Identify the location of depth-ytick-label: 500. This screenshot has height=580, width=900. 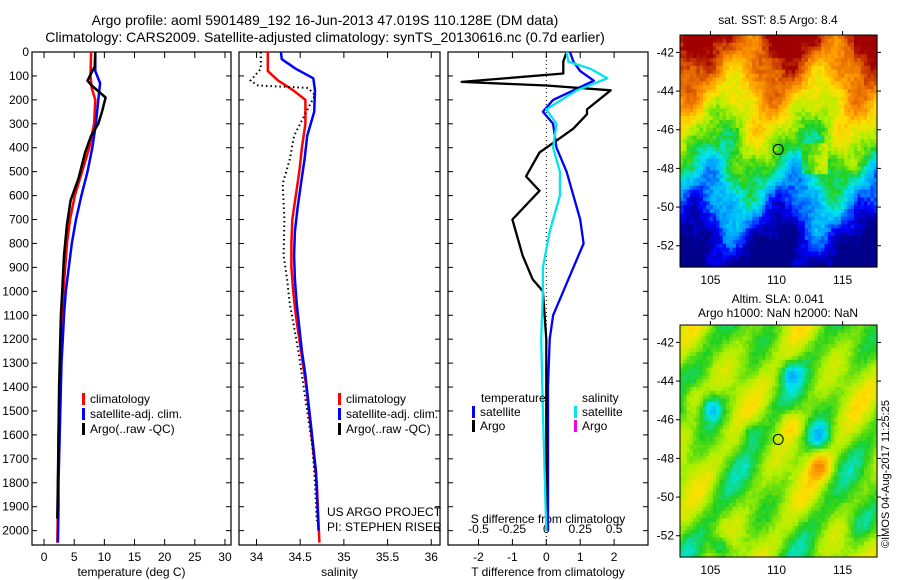
(19, 172).